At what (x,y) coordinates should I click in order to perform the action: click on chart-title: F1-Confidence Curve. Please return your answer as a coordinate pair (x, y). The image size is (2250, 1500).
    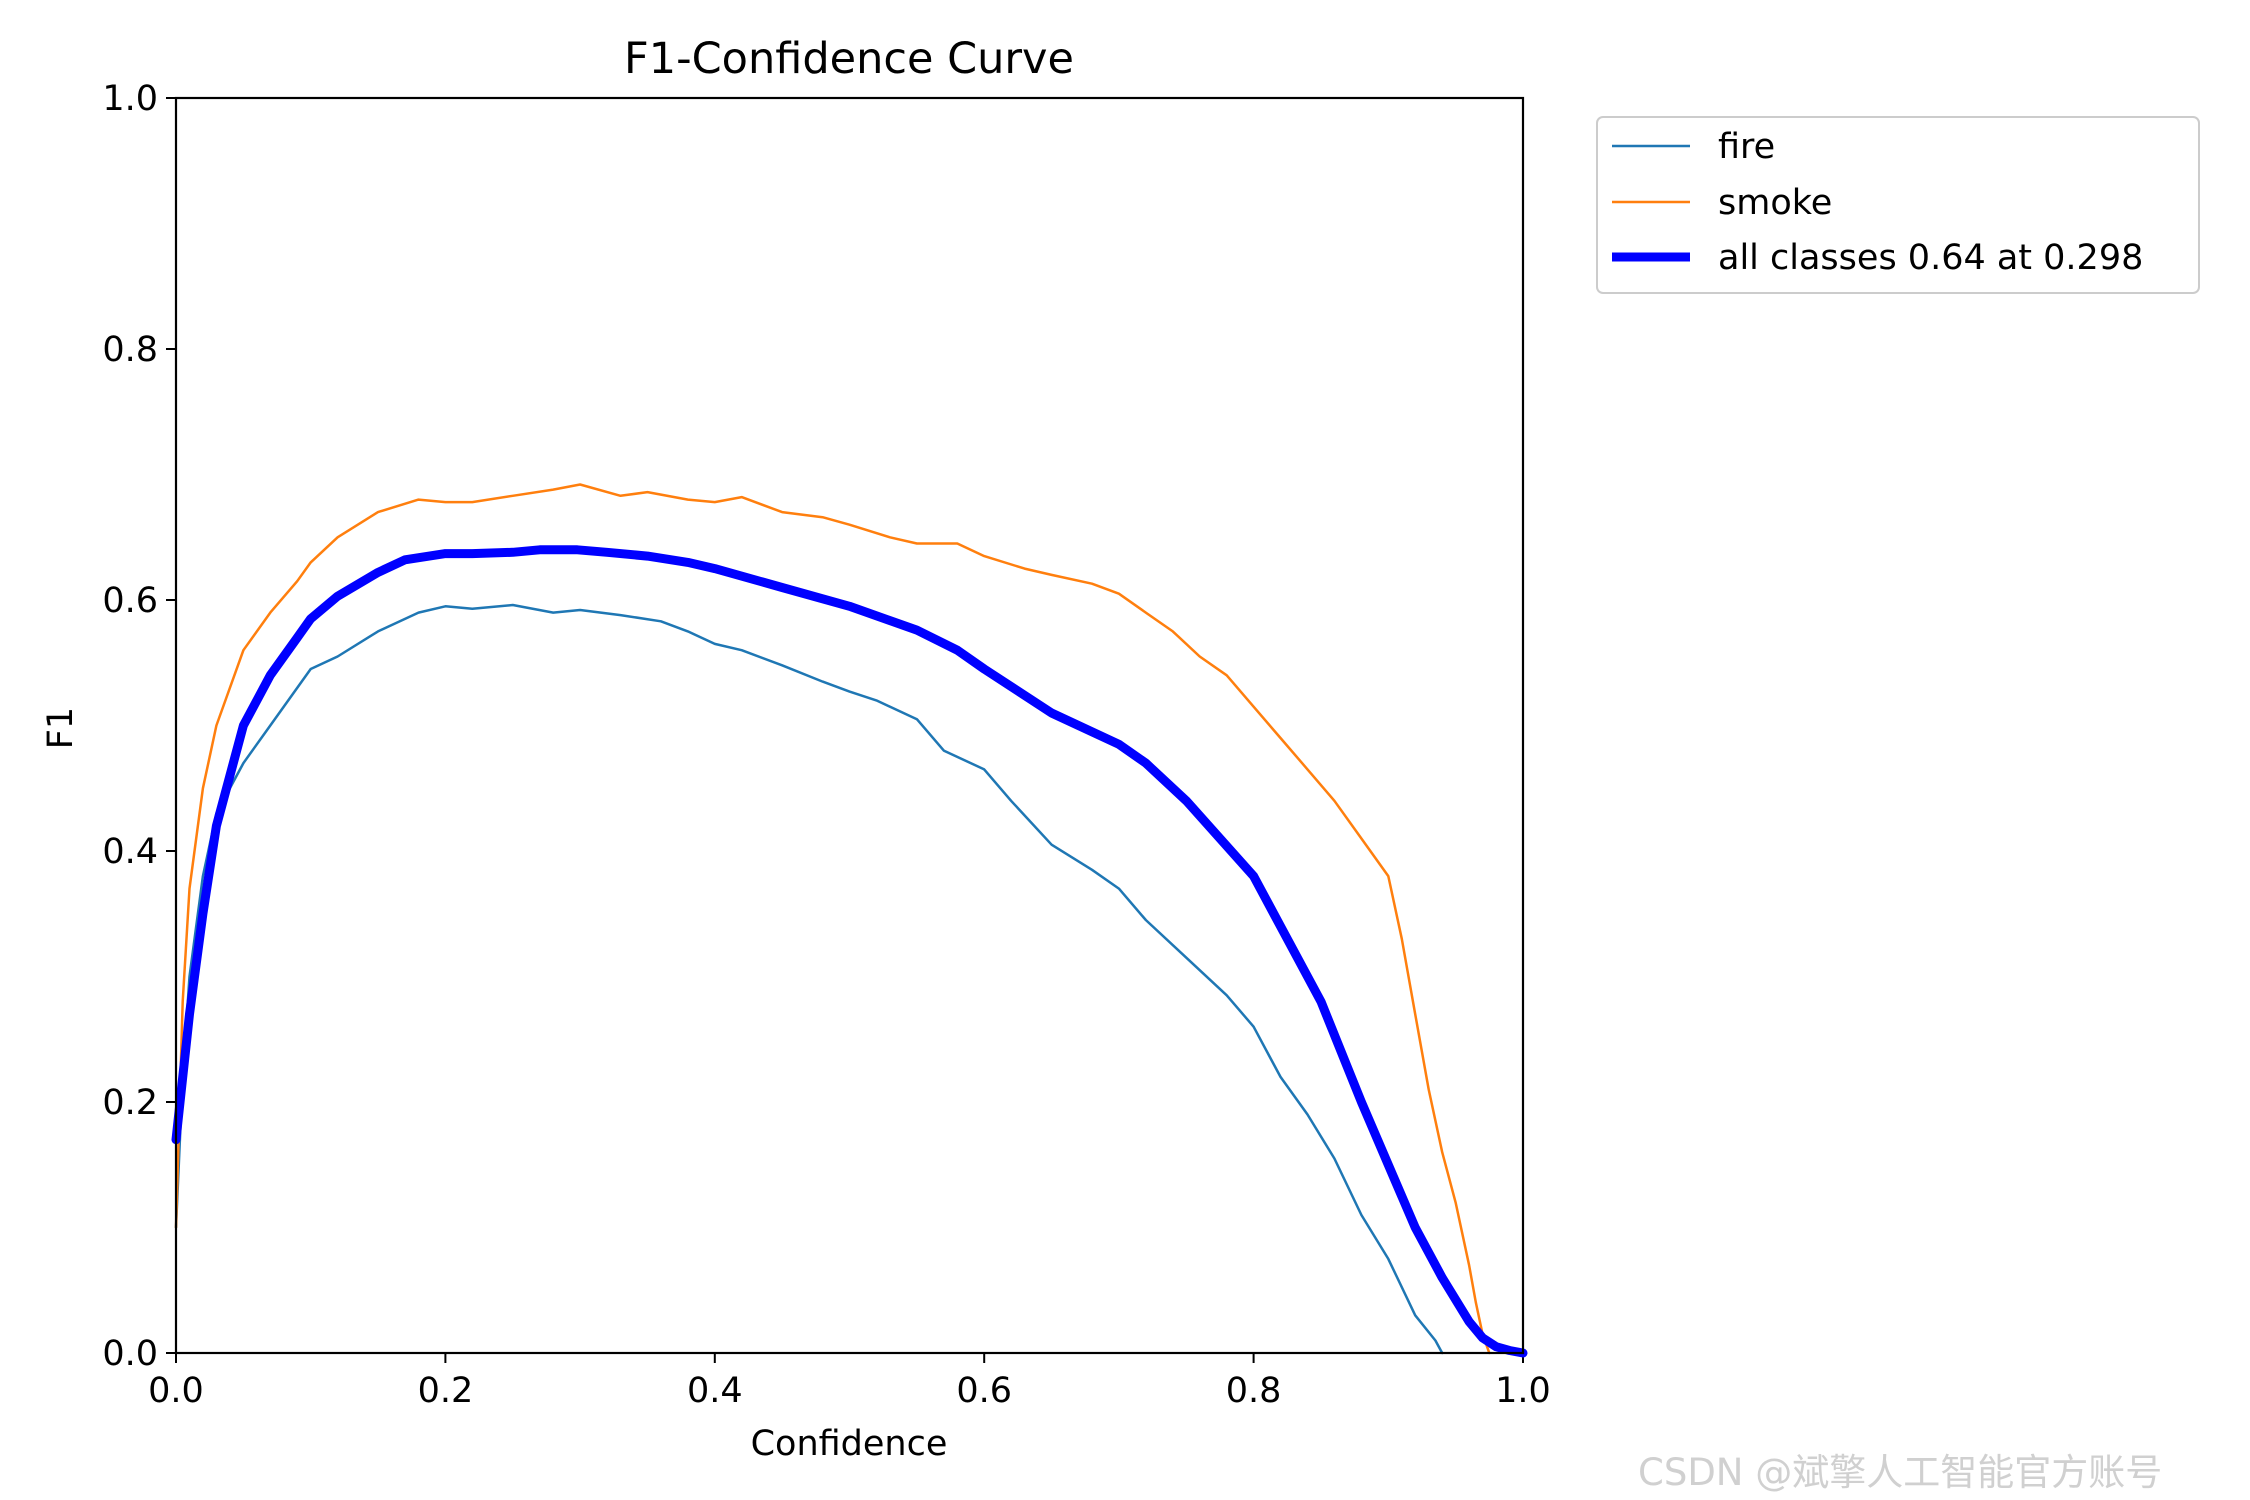
    Looking at the image, I should click on (849, 59).